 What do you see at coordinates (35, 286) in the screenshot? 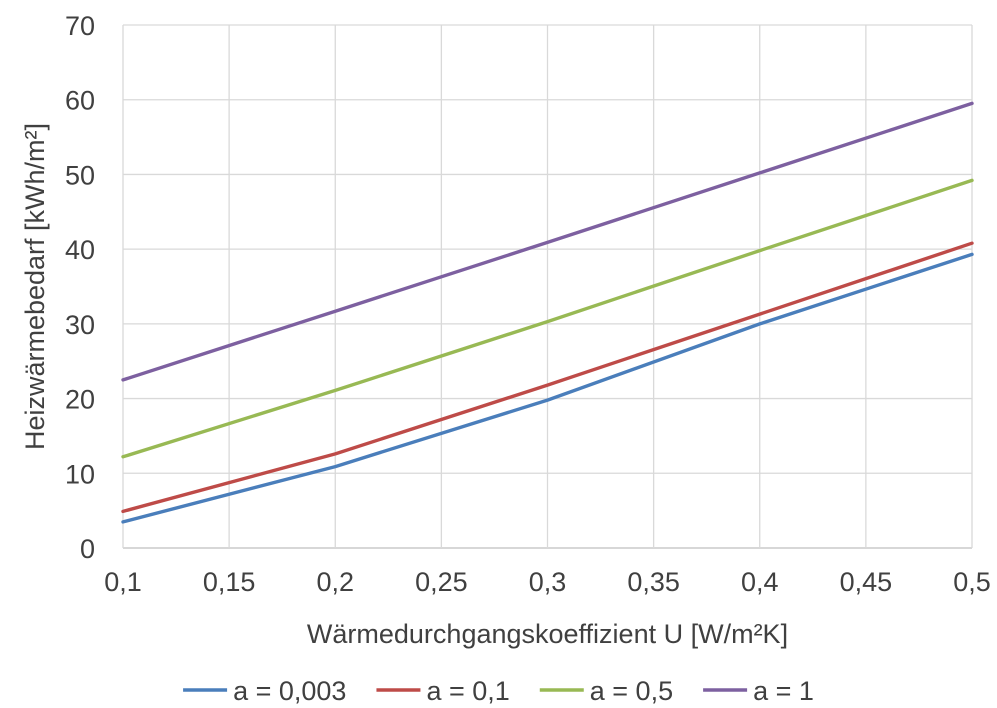
I see `y-axis-title: Heizwärmebedarf [kWh/m²]` at bounding box center [35, 286].